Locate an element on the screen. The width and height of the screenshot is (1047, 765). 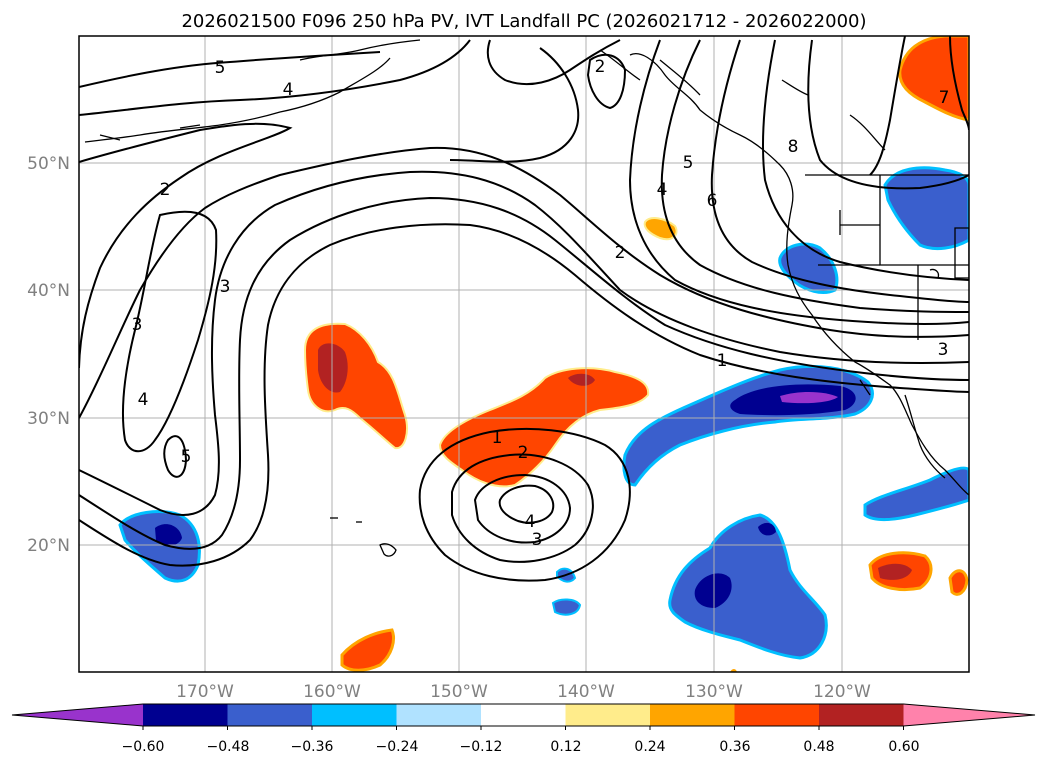
lat-labels: 50°N 40°N 30°N 20°N is located at coordinates (48, 355).